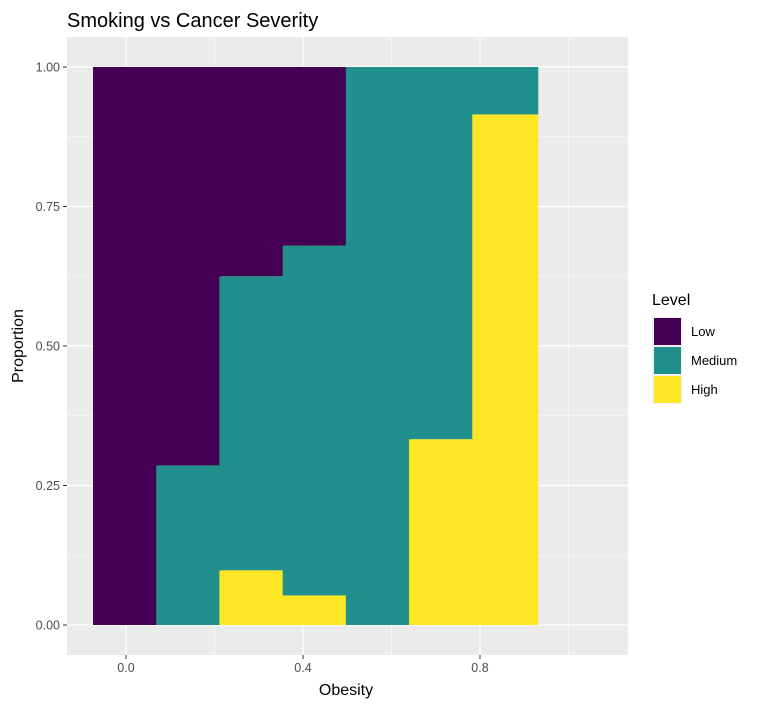 This screenshot has height=708, width=761. Describe the element at coordinates (667, 331) in the screenshot. I see `legend-key-low` at that location.